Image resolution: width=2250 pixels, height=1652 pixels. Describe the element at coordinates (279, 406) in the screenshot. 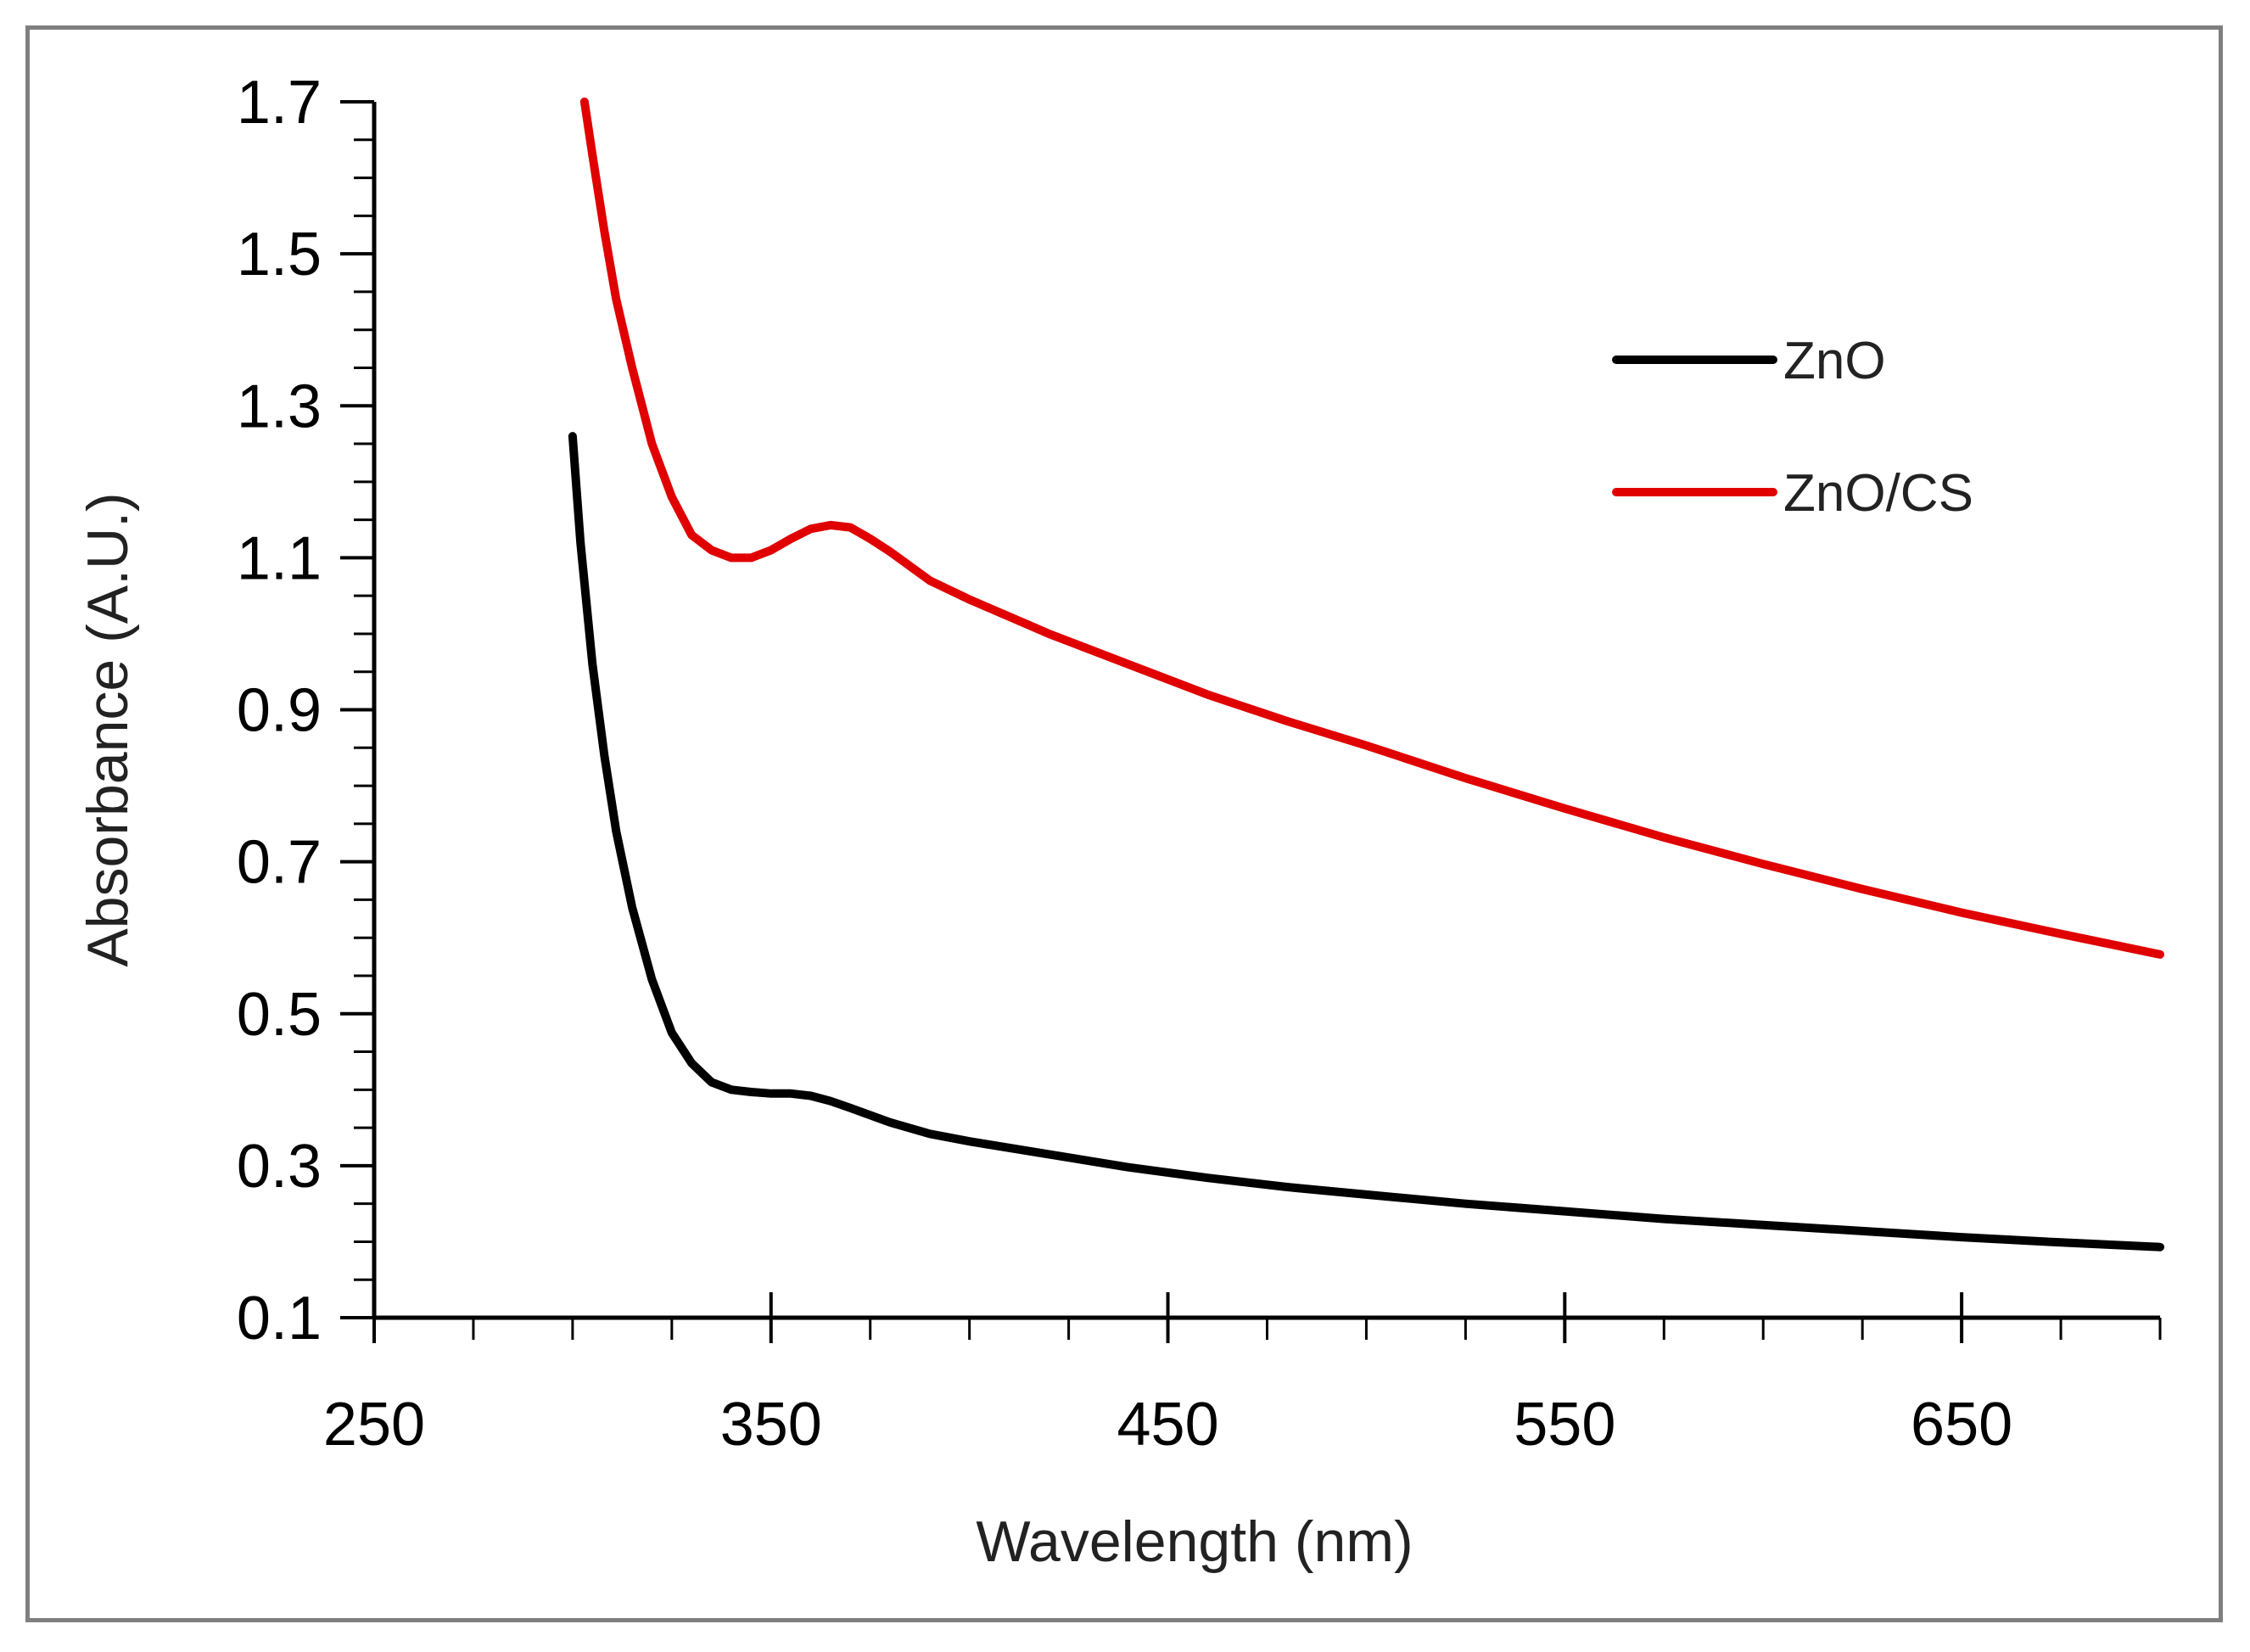

I see `y-tick-label: 1.3` at that location.